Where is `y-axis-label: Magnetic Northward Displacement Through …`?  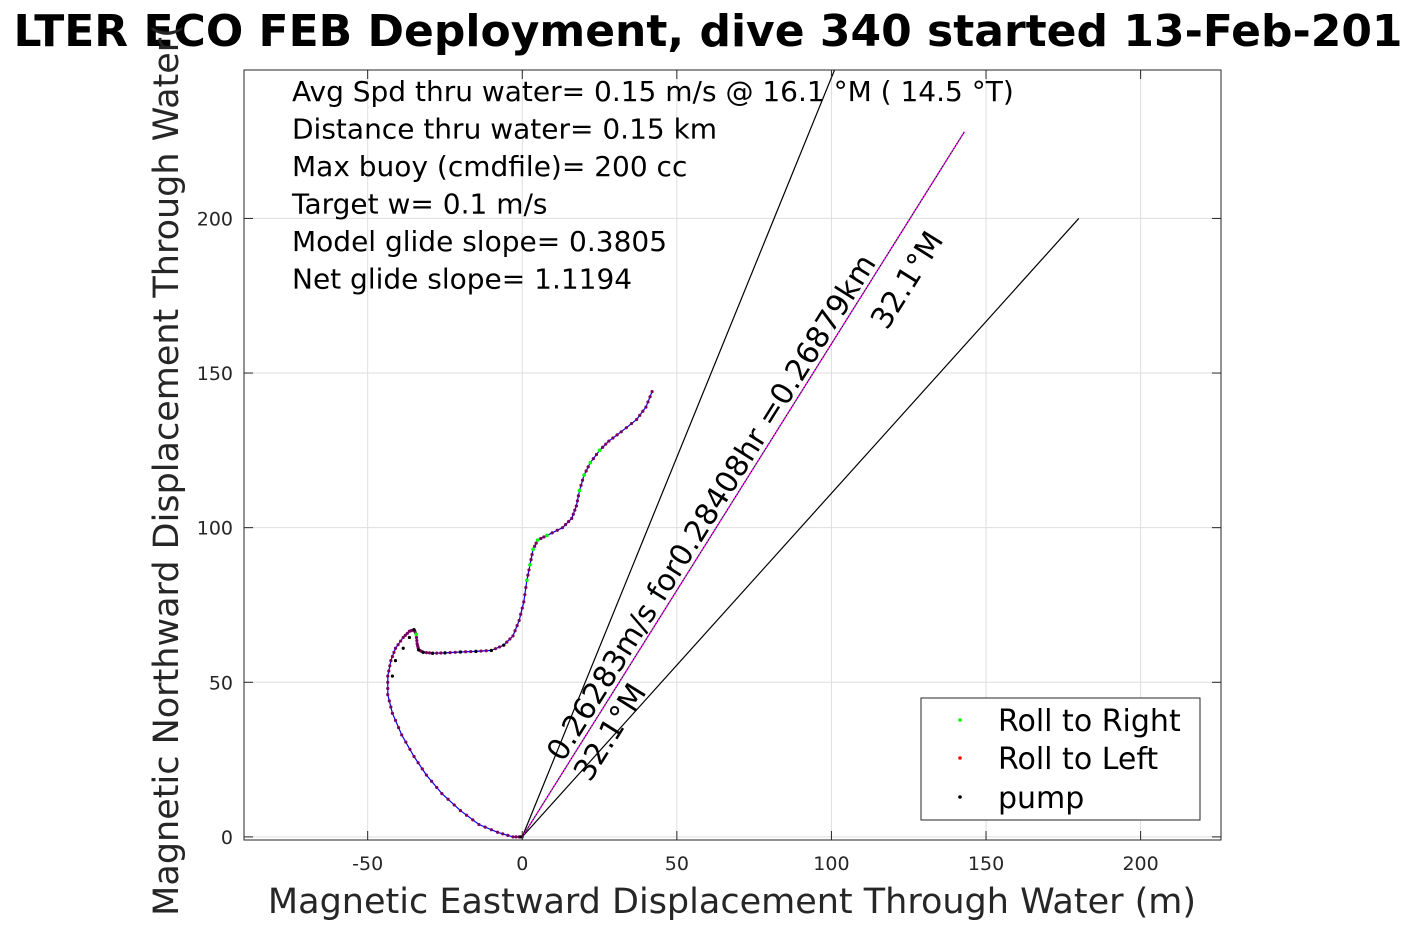 y-axis-label: Magnetic Northward Displacement Through … is located at coordinates (167, 470).